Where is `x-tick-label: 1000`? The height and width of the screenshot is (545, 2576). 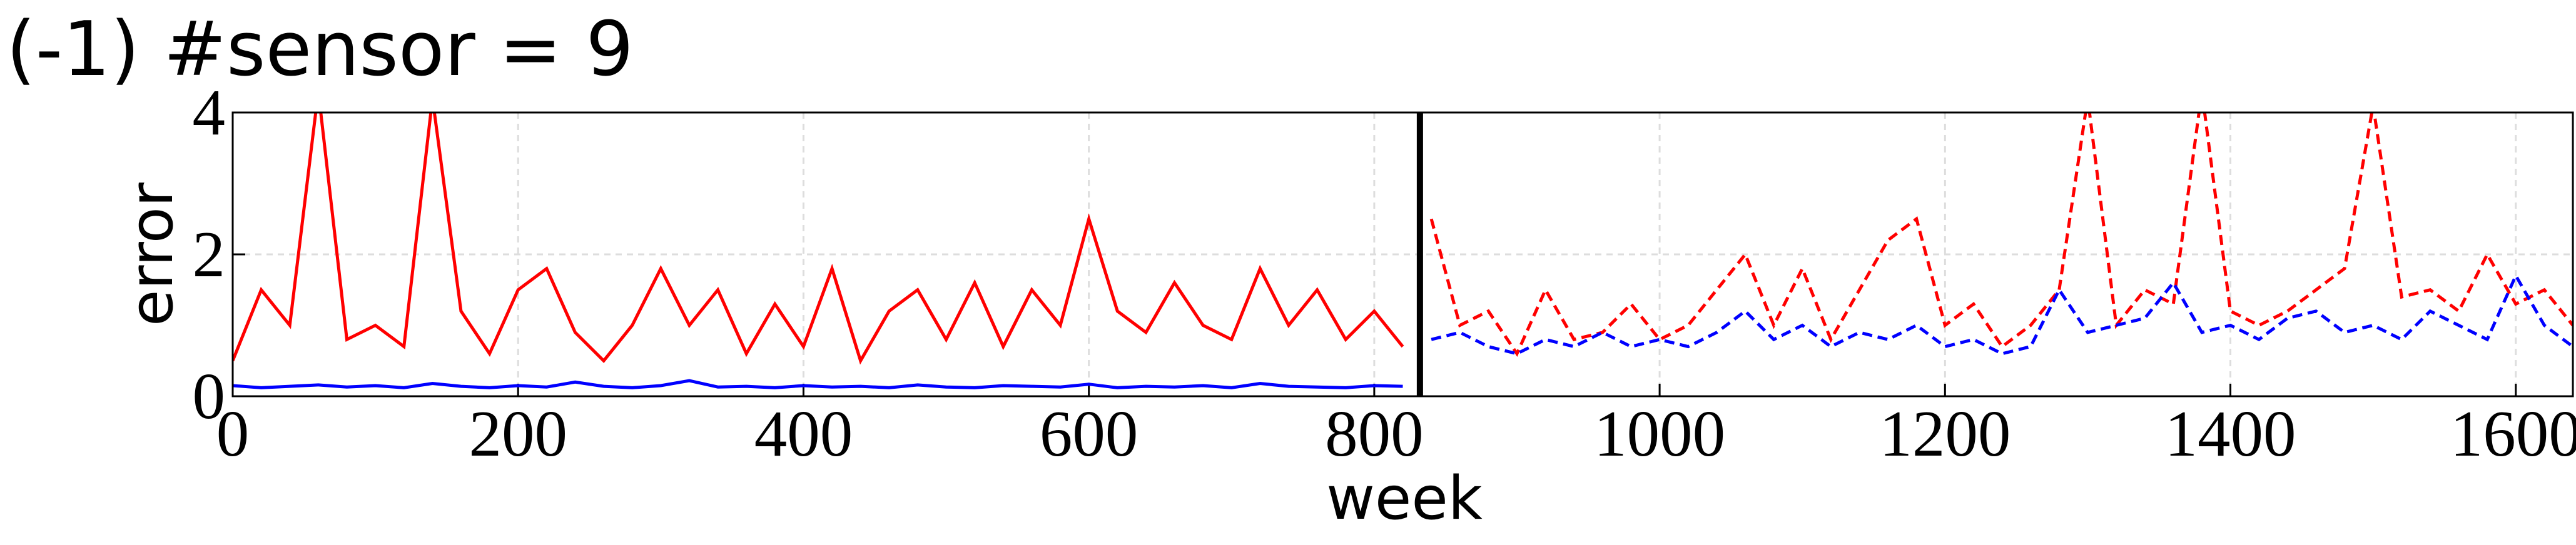
x-tick-label: 1000 is located at coordinates (1659, 433).